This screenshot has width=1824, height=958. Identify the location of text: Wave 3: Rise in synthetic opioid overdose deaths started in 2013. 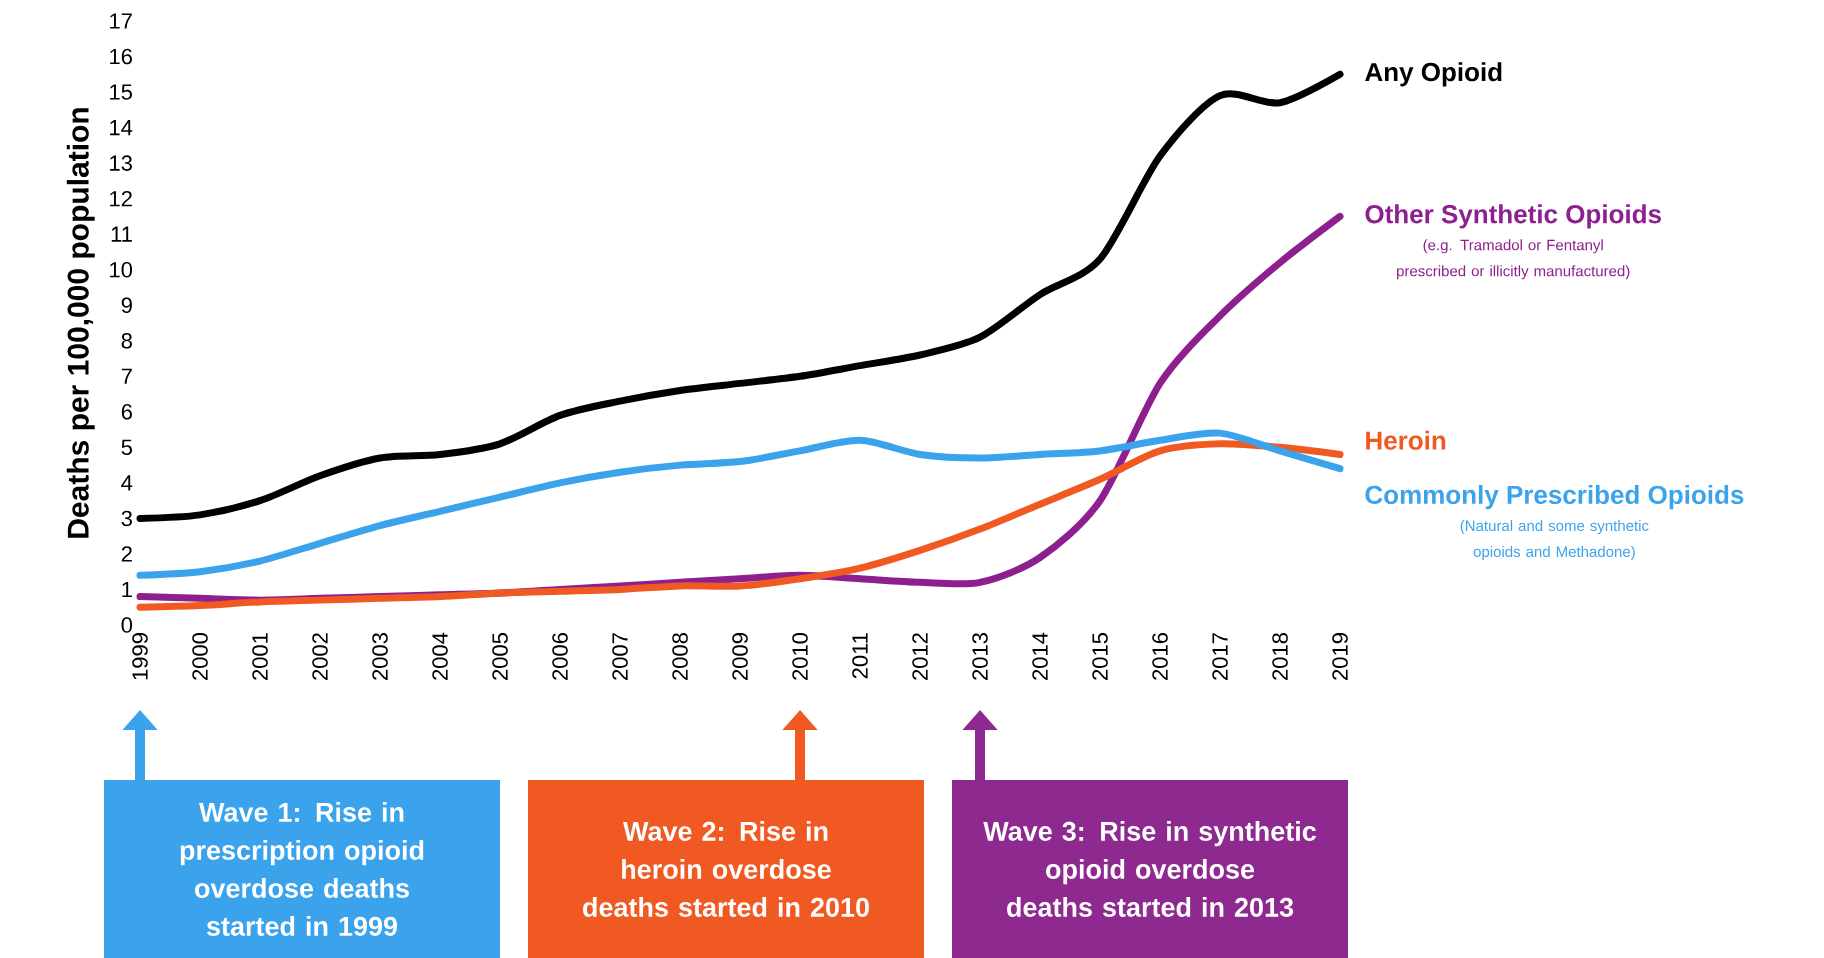
(1150, 869).